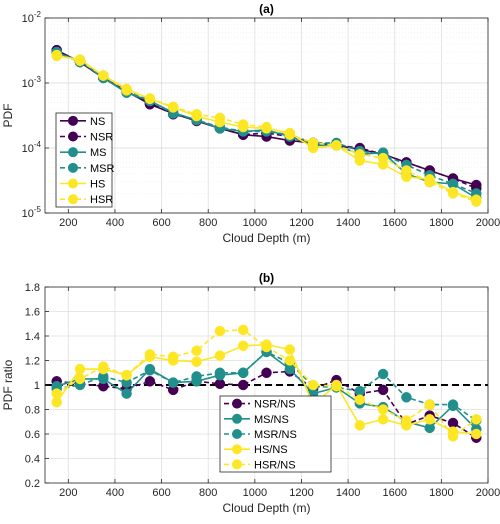  What do you see at coordinates (32, 313) in the screenshot?
I see `y-tick-label: 1.6` at bounding box center [32, 313].